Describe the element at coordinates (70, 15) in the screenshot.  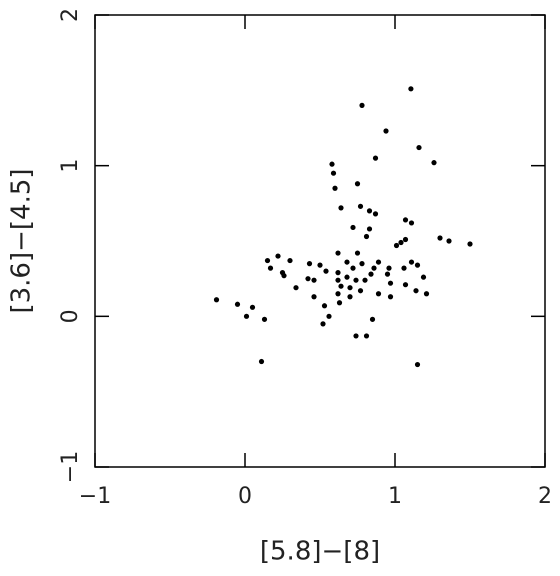
I see `y-tick-label: 2` at that location.